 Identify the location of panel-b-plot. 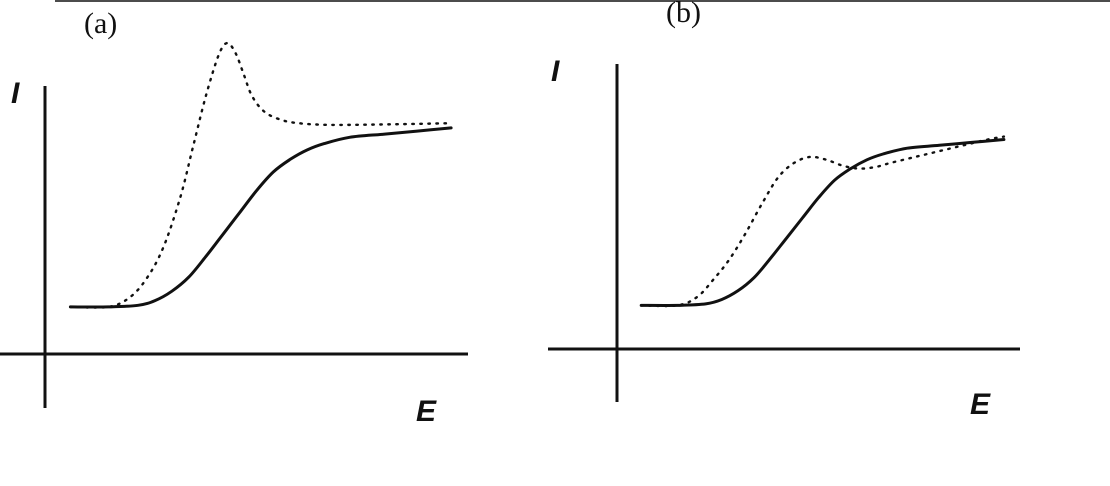
(822, 221).